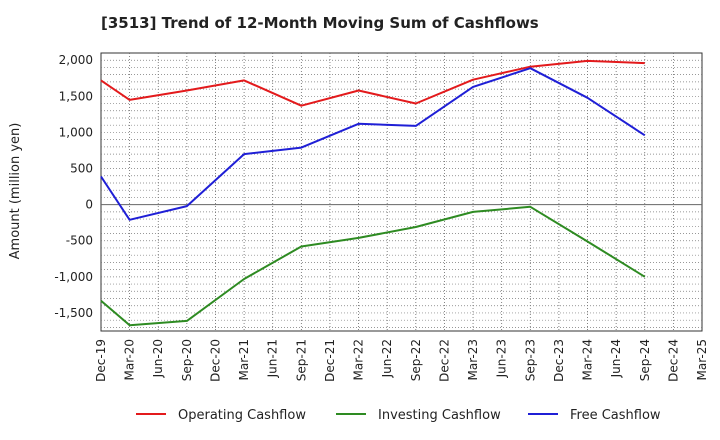 The height and width of the screenshot is (440, 720). Describe the element at coordinates (439, 415) in the screenshot. I see `legend-label: Investing Cashflow` at that location.